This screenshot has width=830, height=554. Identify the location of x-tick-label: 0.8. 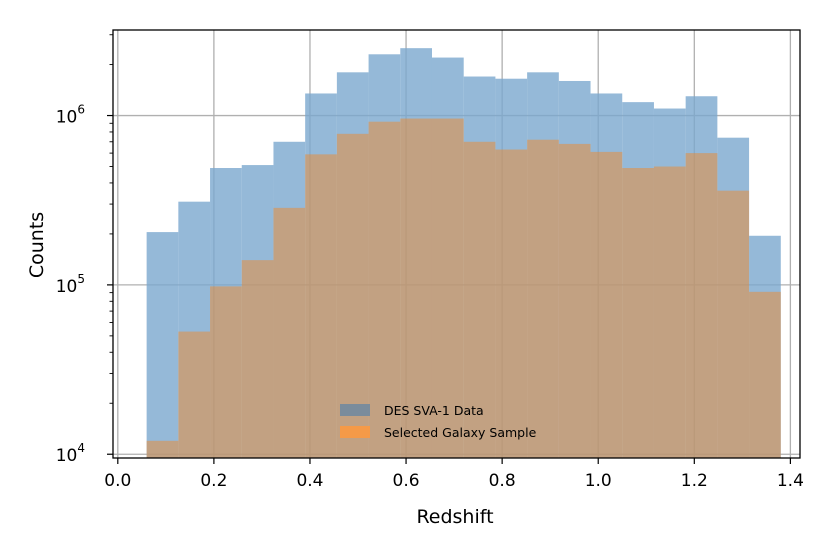
(502, 481).